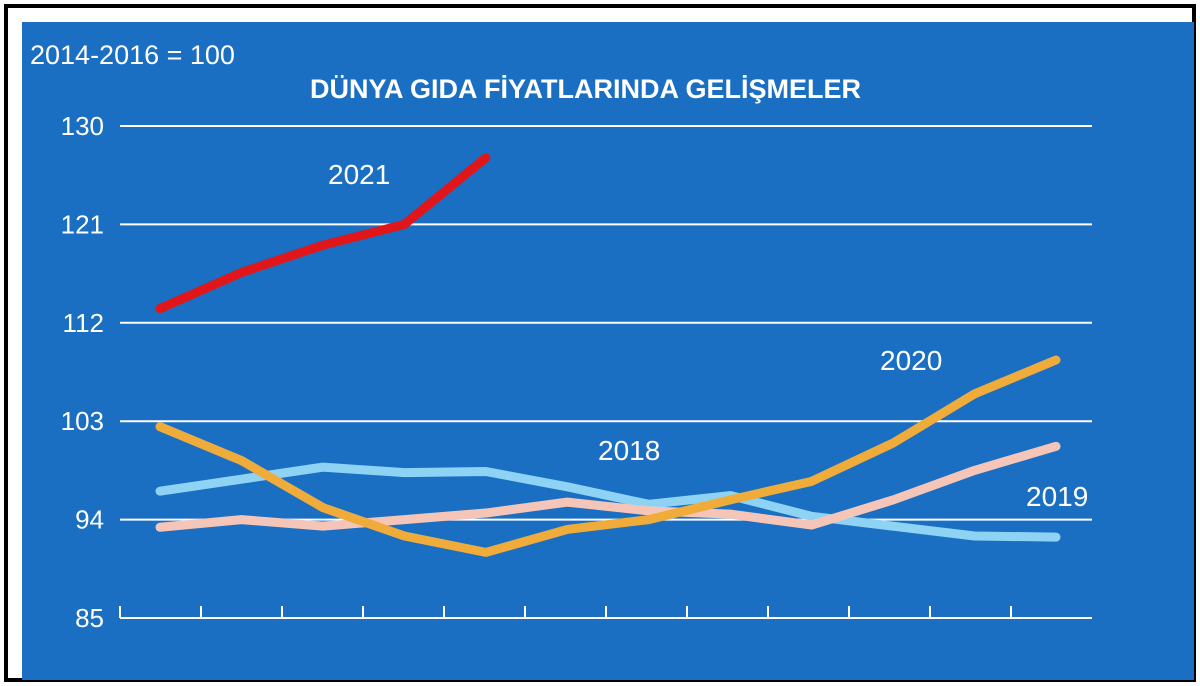  What do you see at coordinates (82, 224) in the screenshot?
I see `y-tick-121: 121` at bounding box center [82, 224].